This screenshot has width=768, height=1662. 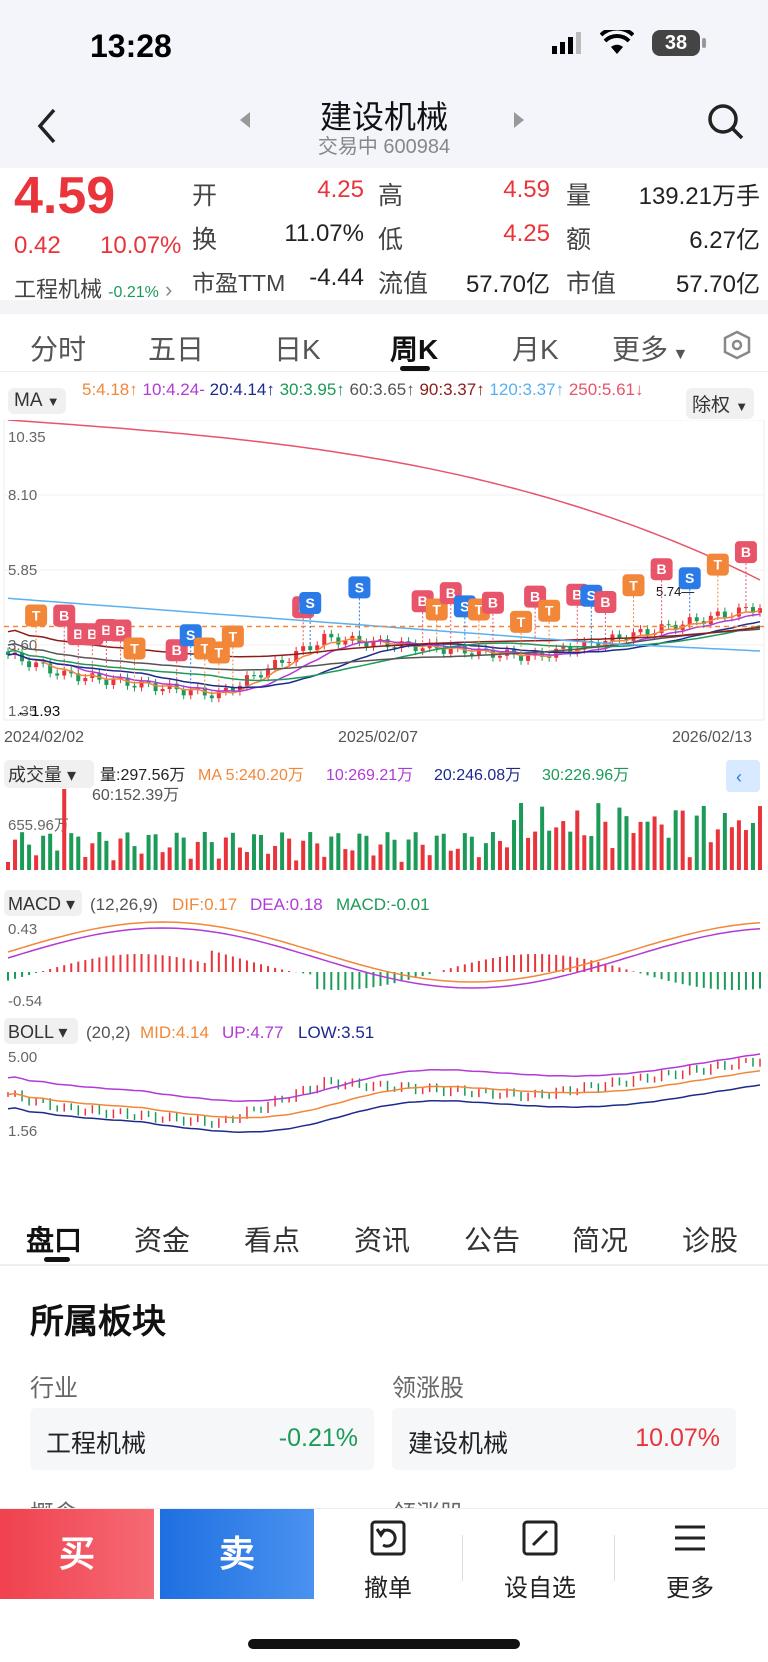 What do you see at coordinates (237, 1554) in the screenshot?
I see `sell-button: 卖` at bounding box center [237, 1554].